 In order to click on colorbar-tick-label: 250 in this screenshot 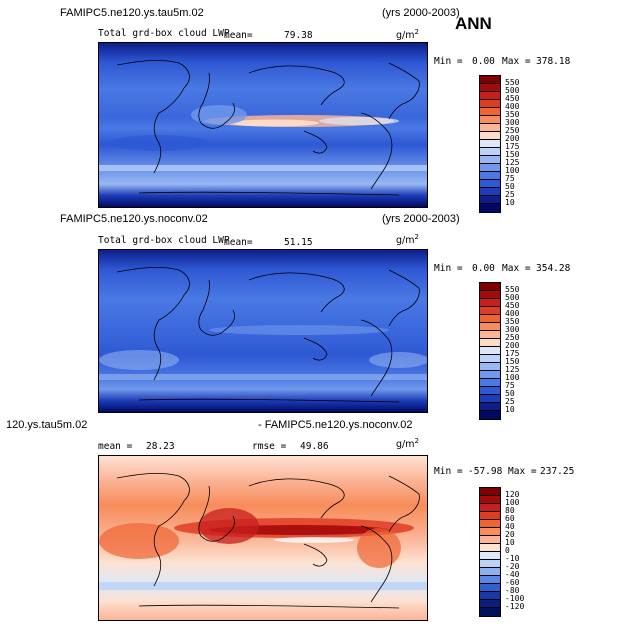, I will do `click(512, 337)`.